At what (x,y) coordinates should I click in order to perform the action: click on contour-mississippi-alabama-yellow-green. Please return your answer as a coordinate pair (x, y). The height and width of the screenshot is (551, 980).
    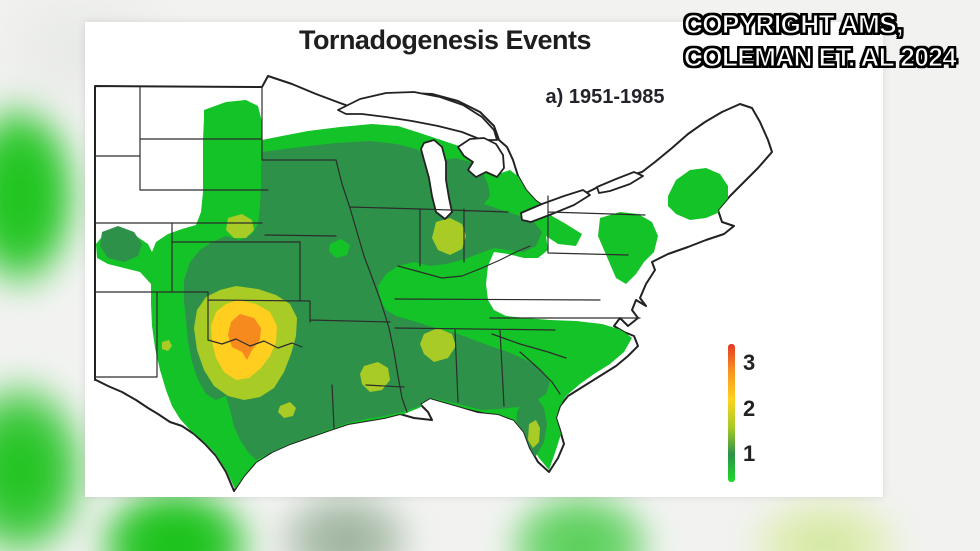
    Looking at the image, I should click on (438, 345).